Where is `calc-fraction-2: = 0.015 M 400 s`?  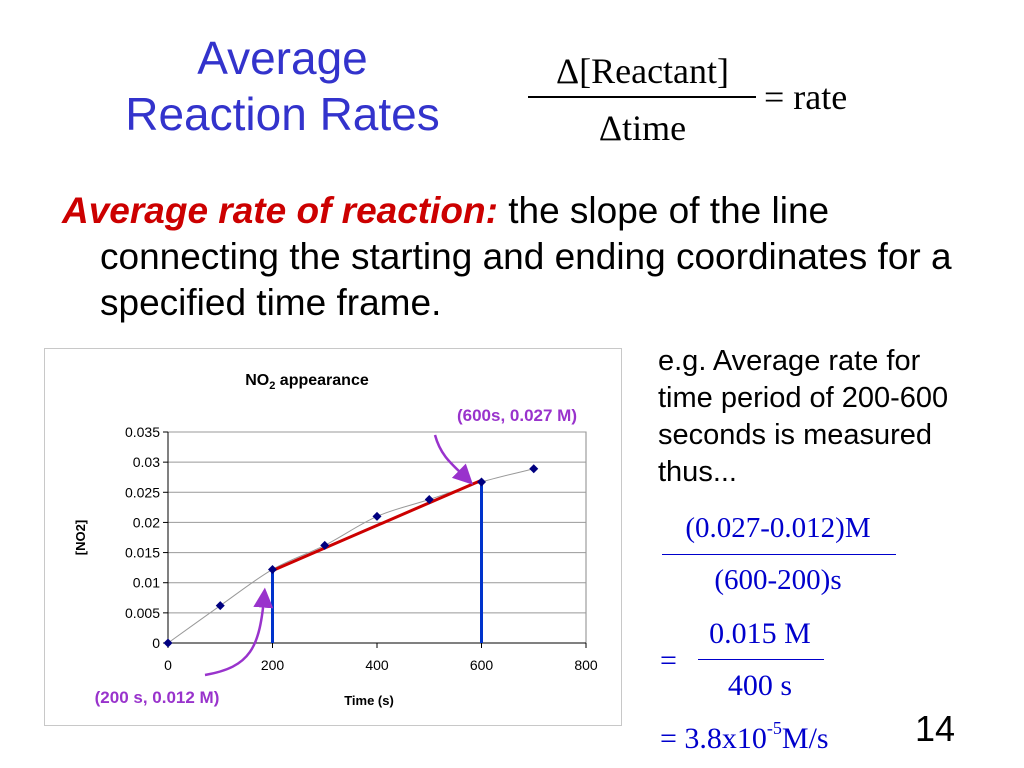
calc-fraction-2: = 0.015 M 400 s is located at coordinates (760, 667).